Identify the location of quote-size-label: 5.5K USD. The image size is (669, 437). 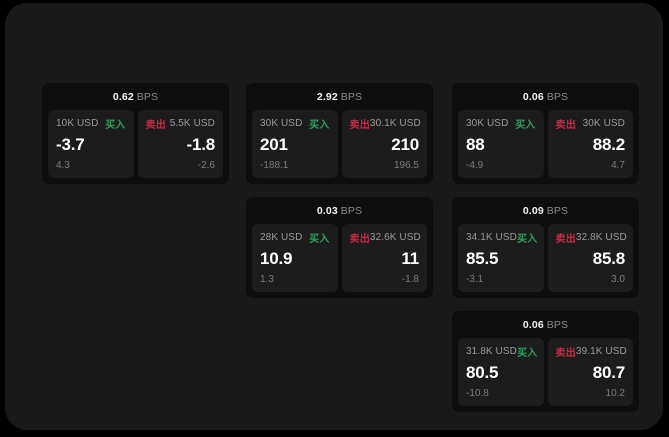
(192, 123).